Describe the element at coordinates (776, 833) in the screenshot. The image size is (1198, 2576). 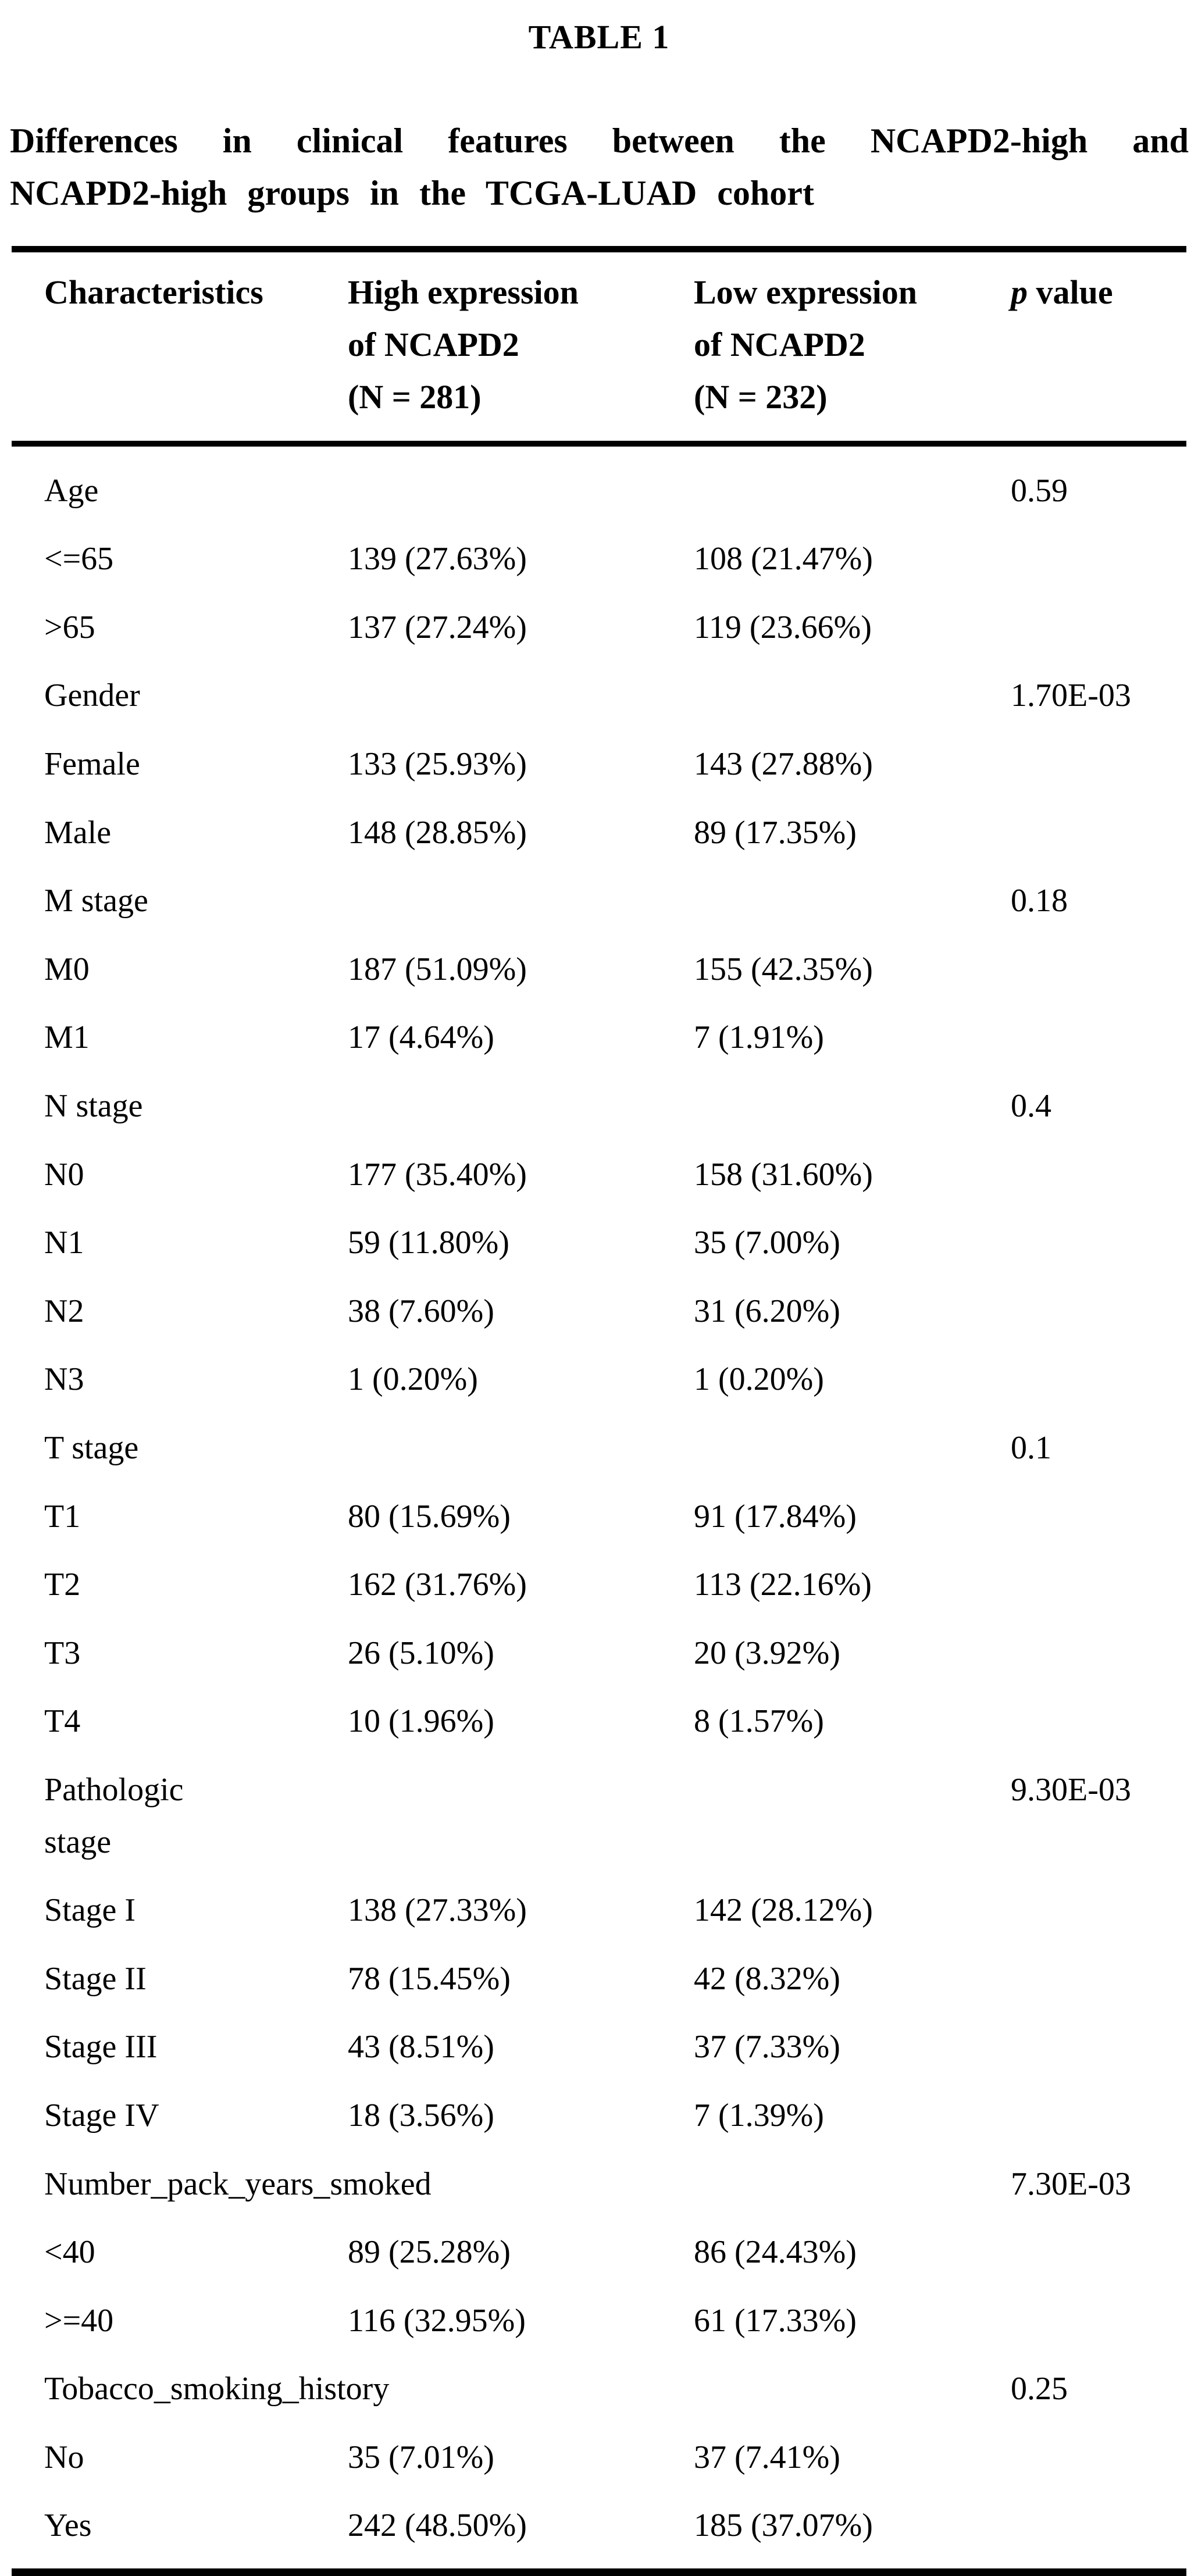
I see `cell-low-expression: 89 (17.35%)` at that location.